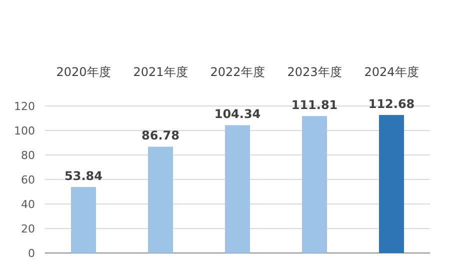 Image resolution: width=450 pixels, height=280 pixels. What do you see at coordinates (237, 114) in the screenshot?
I see `data-label: 104.34` at bounding box center [237, 114].